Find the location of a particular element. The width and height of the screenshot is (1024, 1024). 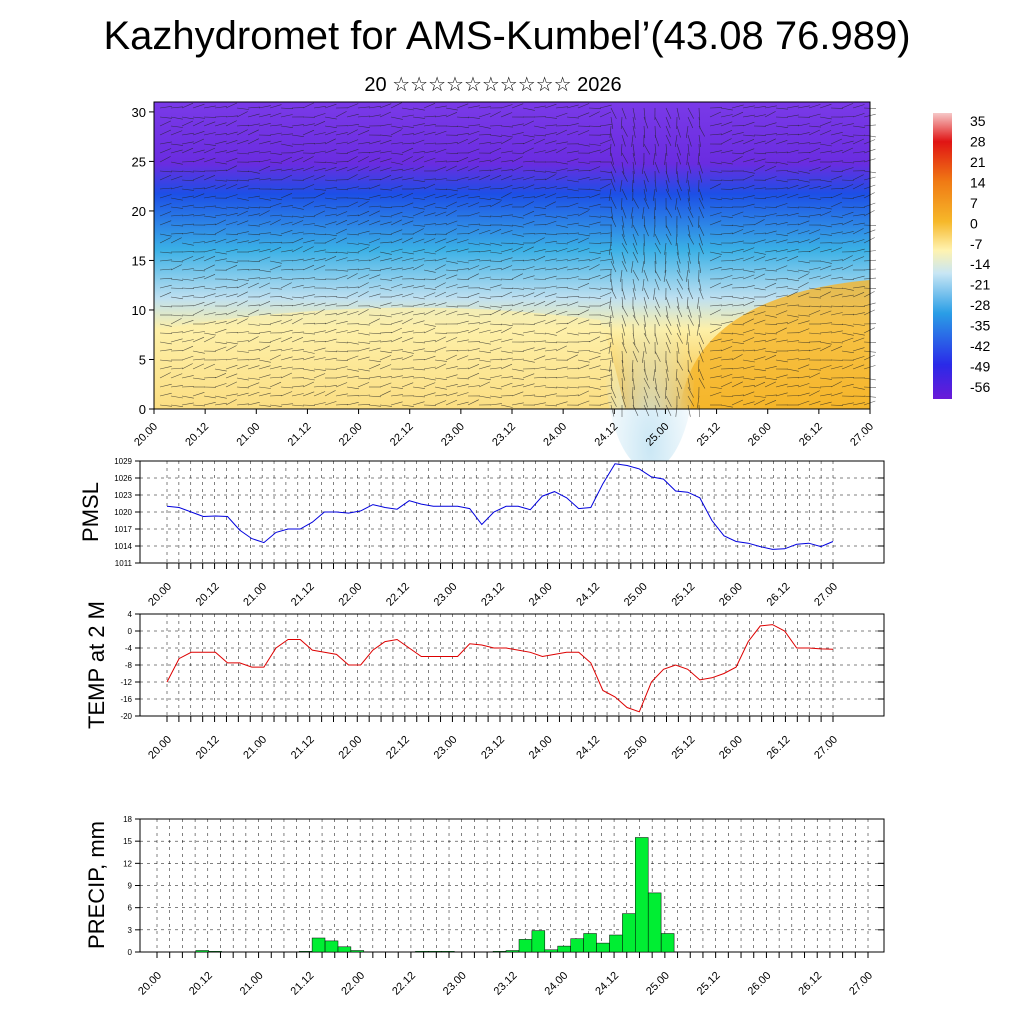

x-tick-label: 26.12 is located at coordinates (811, 435).